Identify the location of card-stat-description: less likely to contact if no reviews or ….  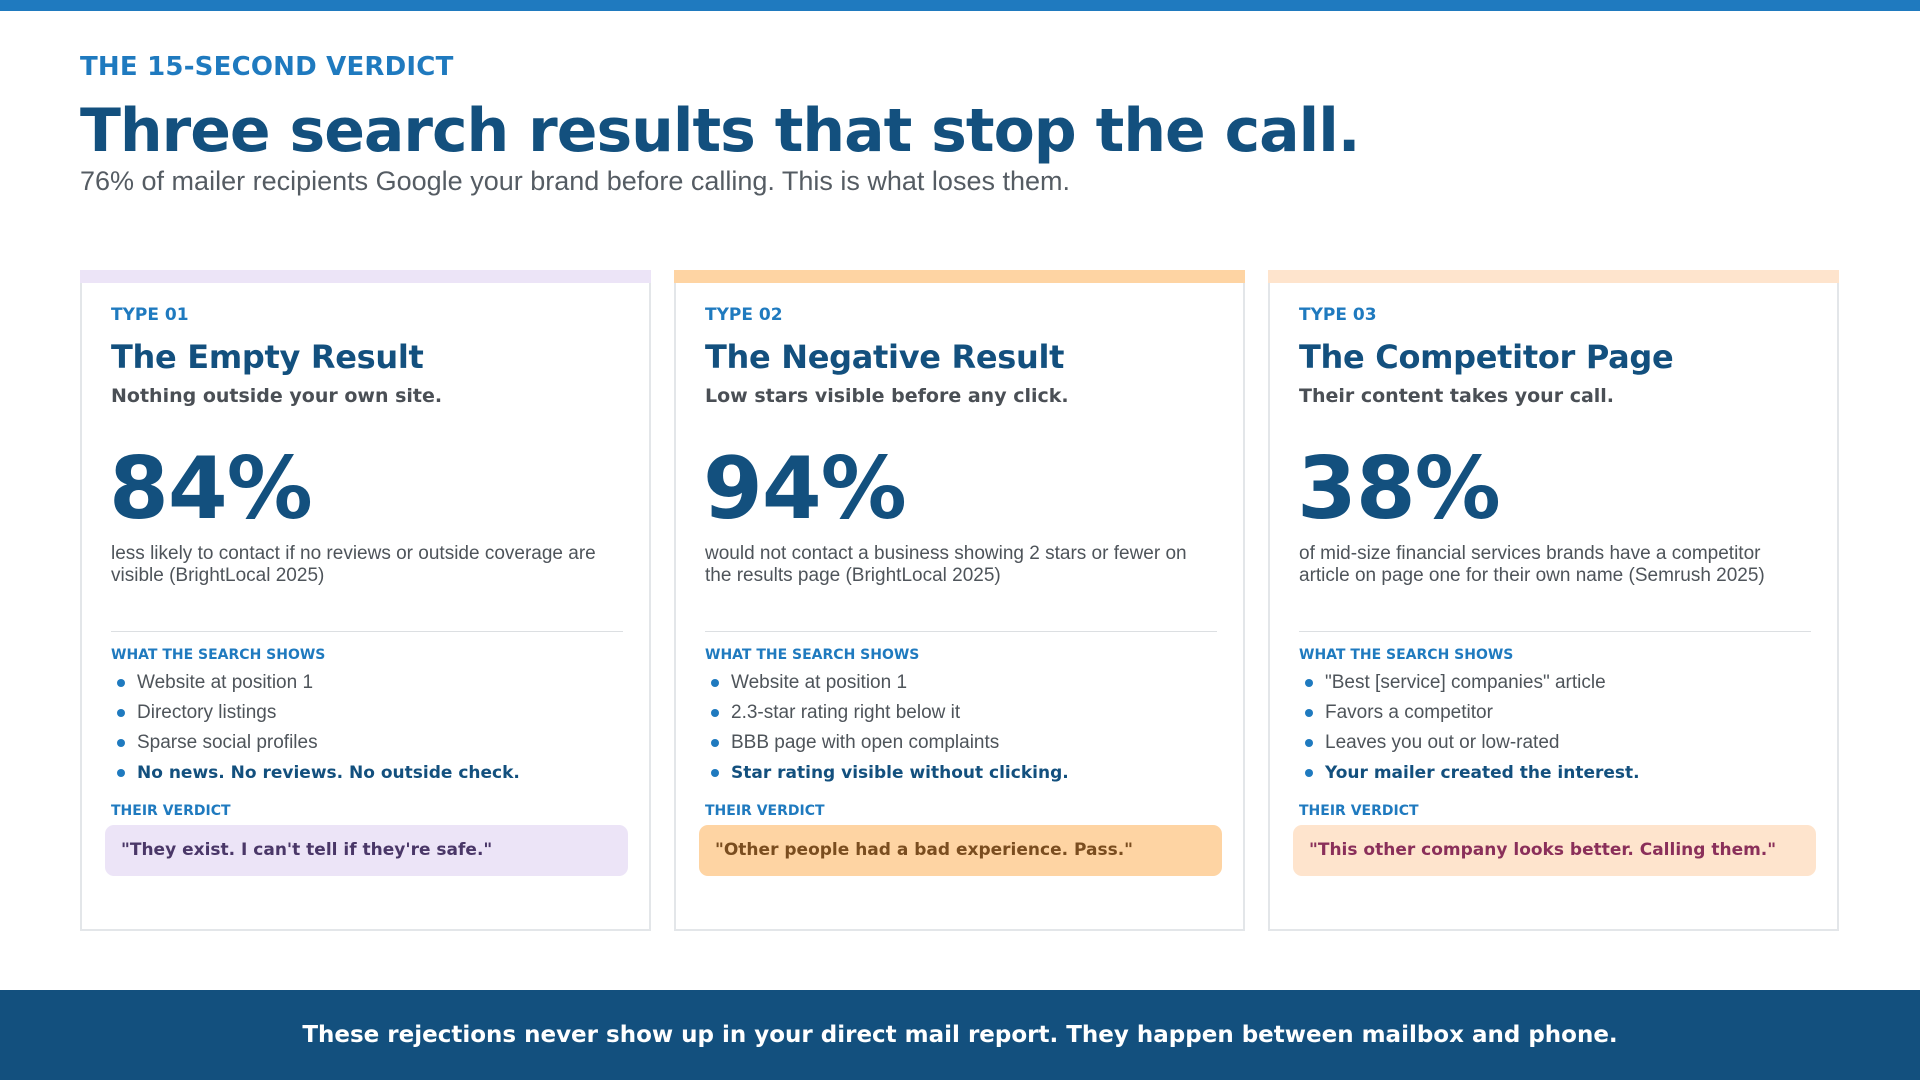
(353, 564).